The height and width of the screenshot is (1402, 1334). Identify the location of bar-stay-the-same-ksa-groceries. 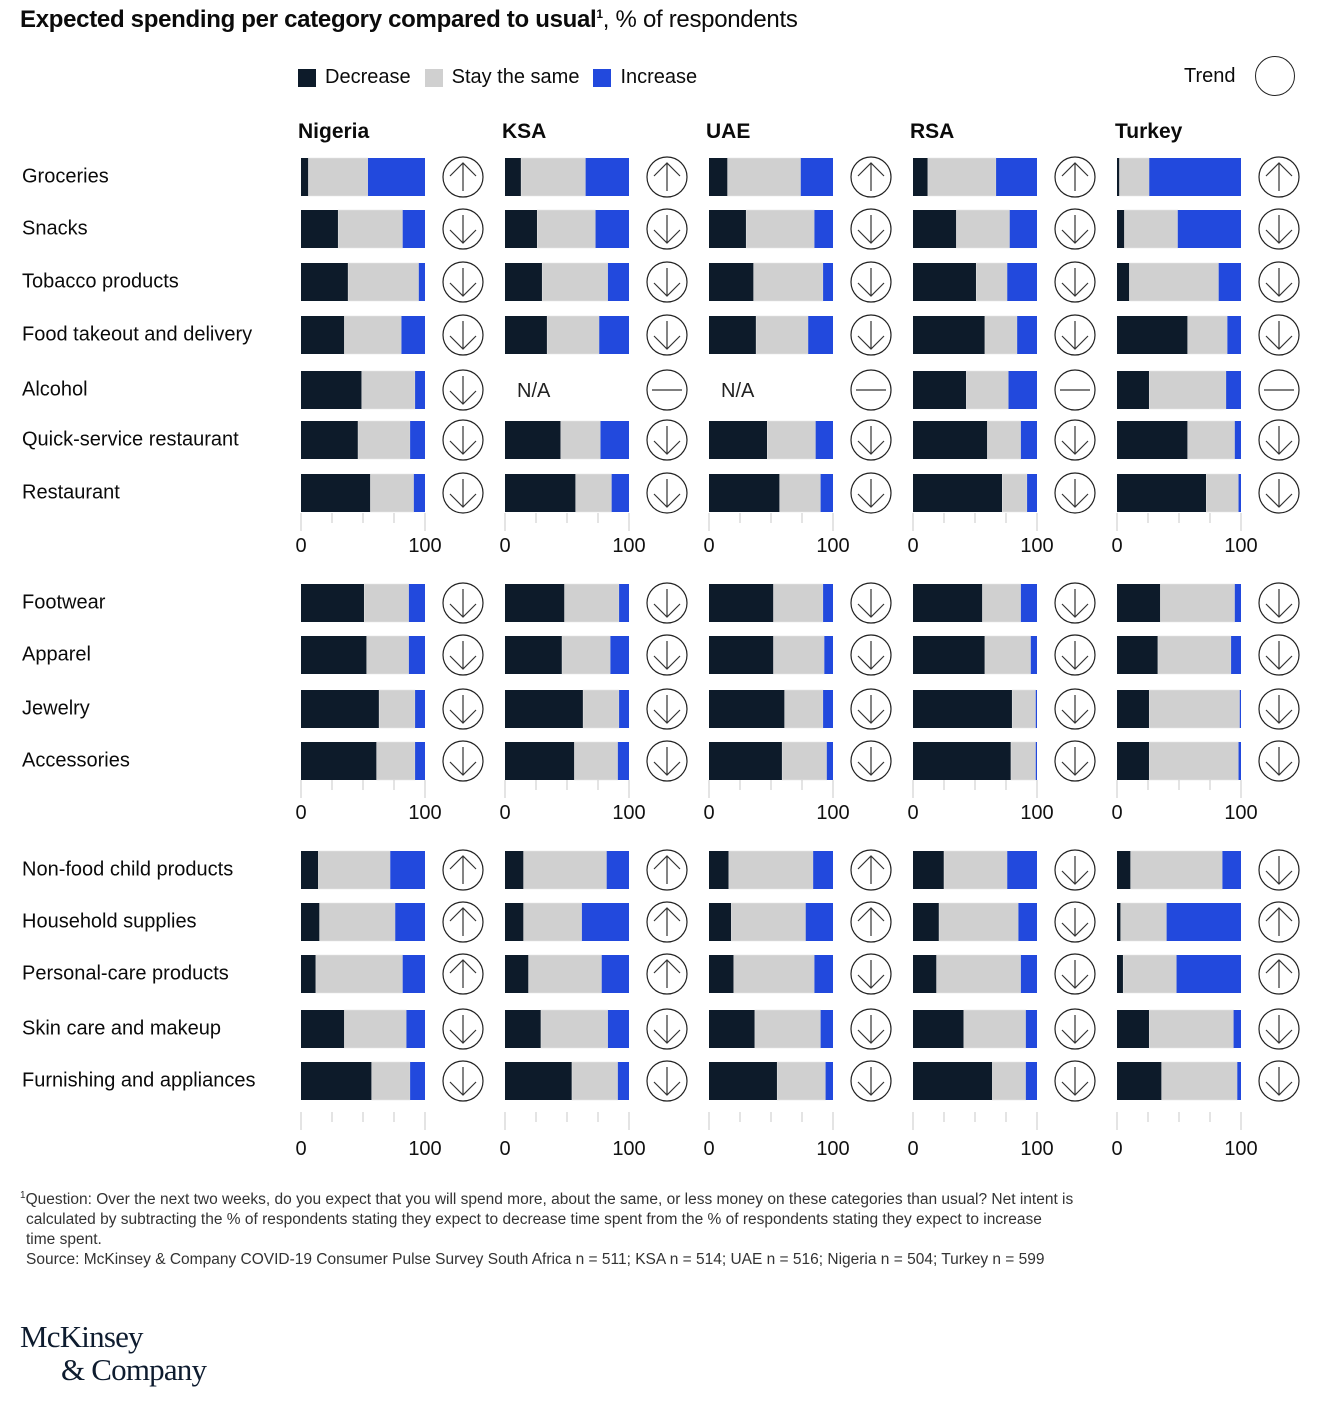
(553, 177).